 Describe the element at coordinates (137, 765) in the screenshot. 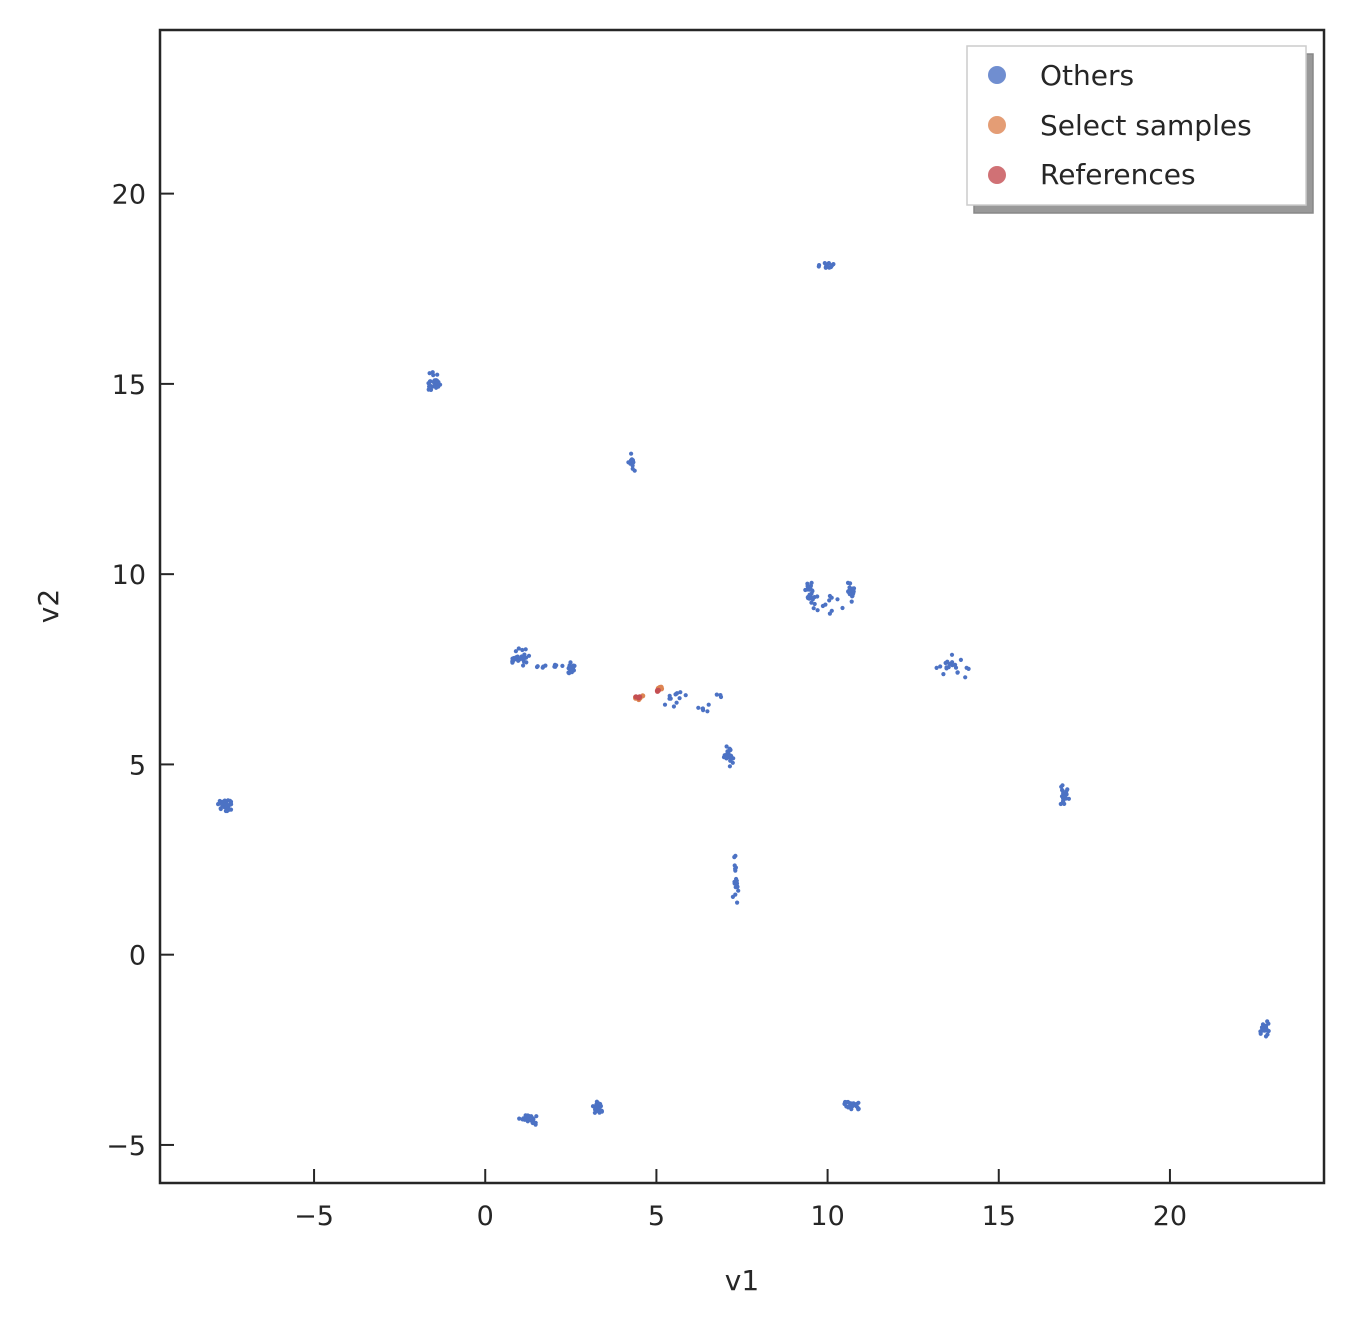

I see `y-tick-label: 5` at that location.